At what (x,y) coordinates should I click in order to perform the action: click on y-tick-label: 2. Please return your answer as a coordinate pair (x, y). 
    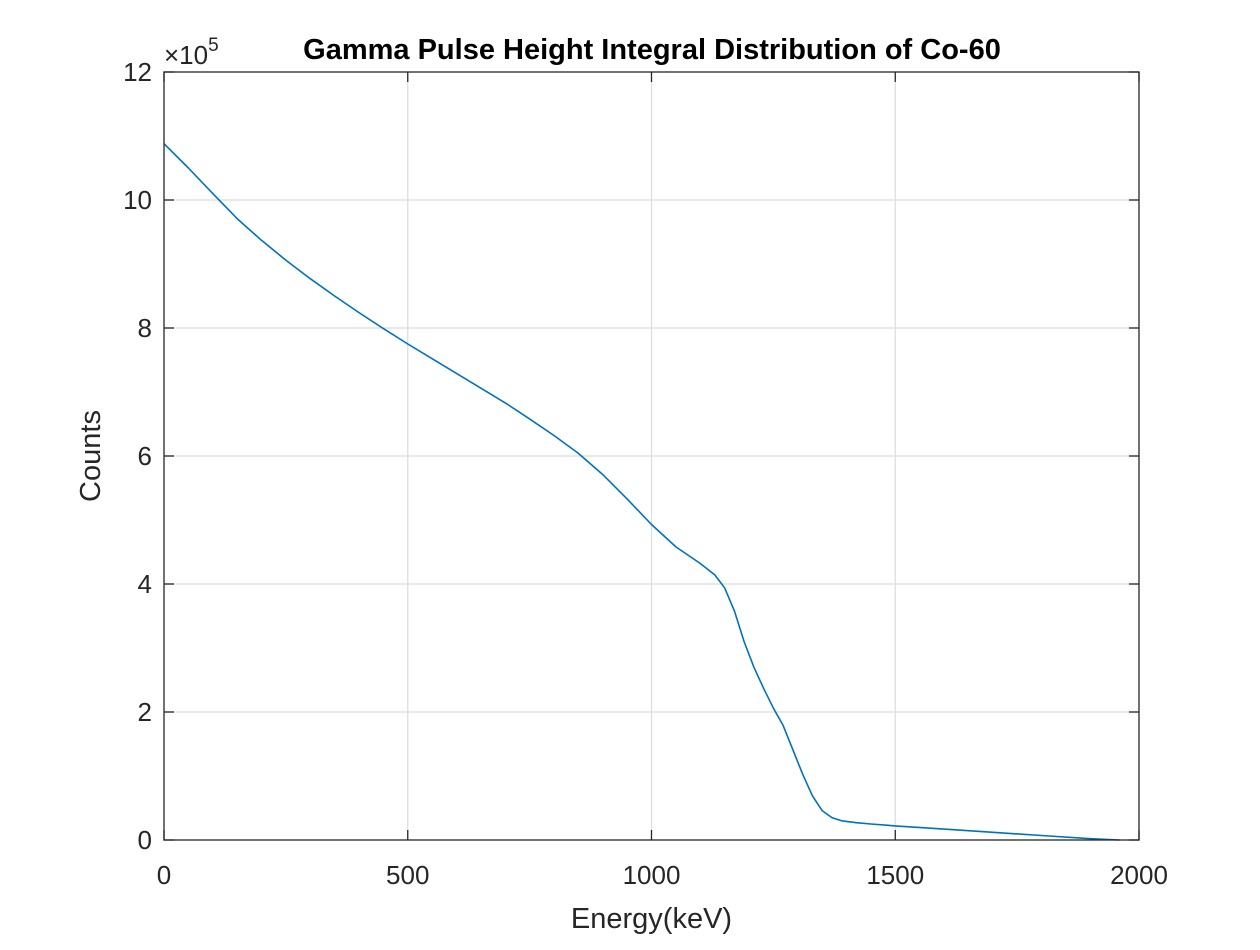
    Looking at the image, I should click on (145, 712).